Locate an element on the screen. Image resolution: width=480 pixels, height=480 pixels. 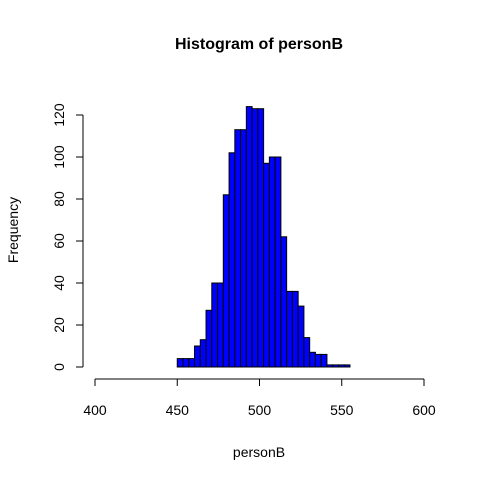
chart-title: Histogram of personB is located at coordinates (259, 44).